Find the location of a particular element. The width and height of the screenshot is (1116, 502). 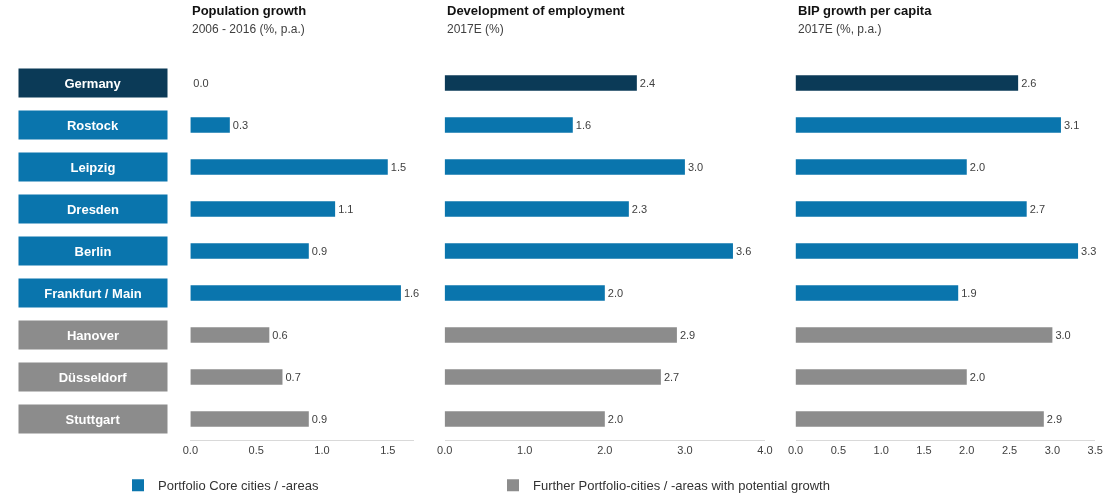

chart-subtitle: 2017E (%) is located at coordinates (475, 29).